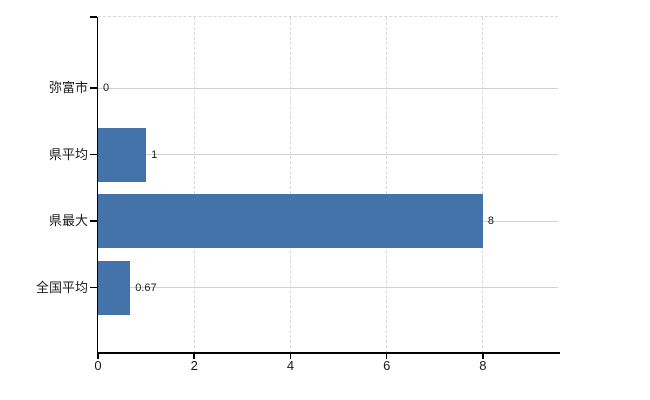 Image resolution: width=650 pixels, height=400 pixels. I want to click on bar-value-label: 8, so click(491, 221).